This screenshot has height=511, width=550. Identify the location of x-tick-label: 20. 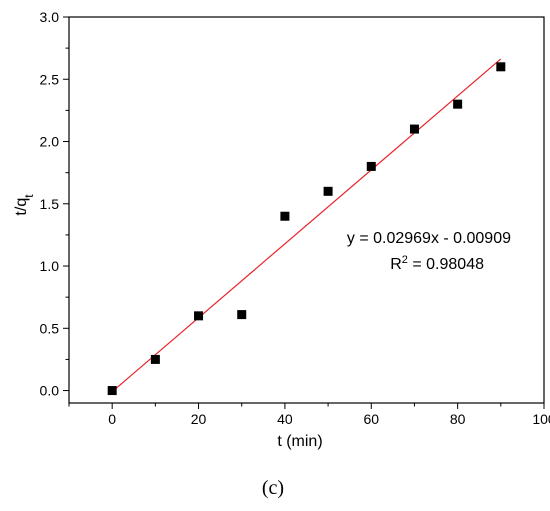
(199, 419).